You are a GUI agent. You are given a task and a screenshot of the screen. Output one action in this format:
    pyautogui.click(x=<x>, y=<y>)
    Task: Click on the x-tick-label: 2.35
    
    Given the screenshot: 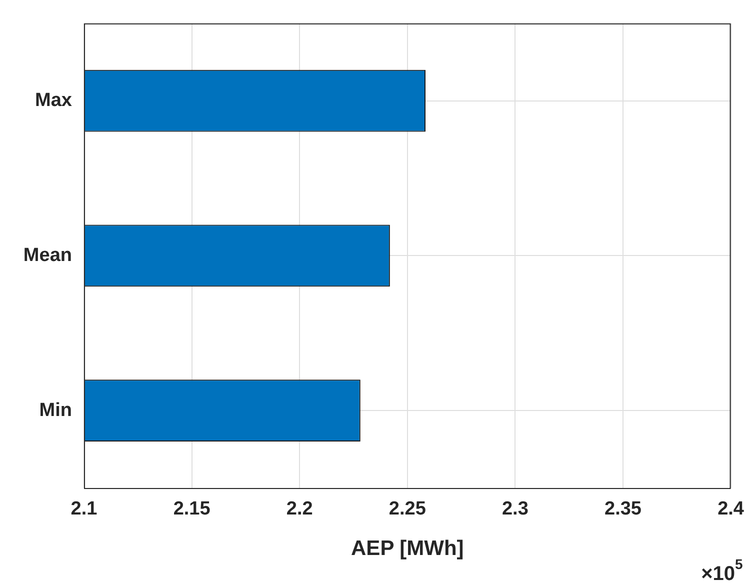 What is the action you would take?
    pyautogui.click(x=623, y=509)
    